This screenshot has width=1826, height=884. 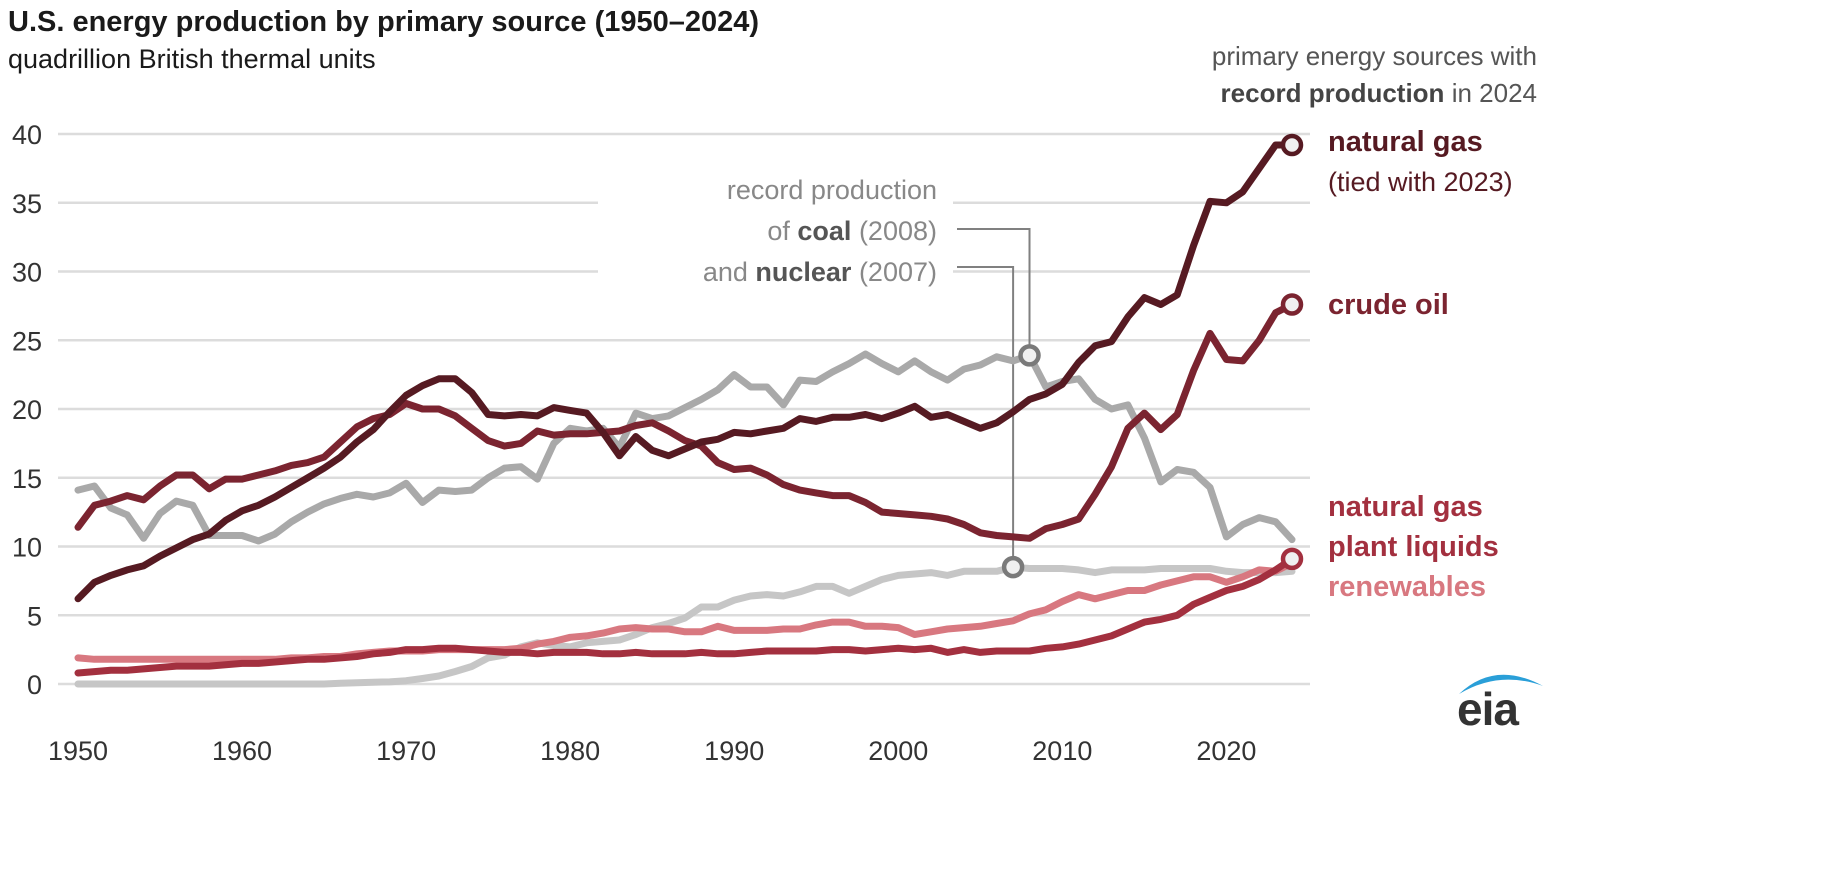 I want to click on series-line-coal, so click(x=685, y=447).